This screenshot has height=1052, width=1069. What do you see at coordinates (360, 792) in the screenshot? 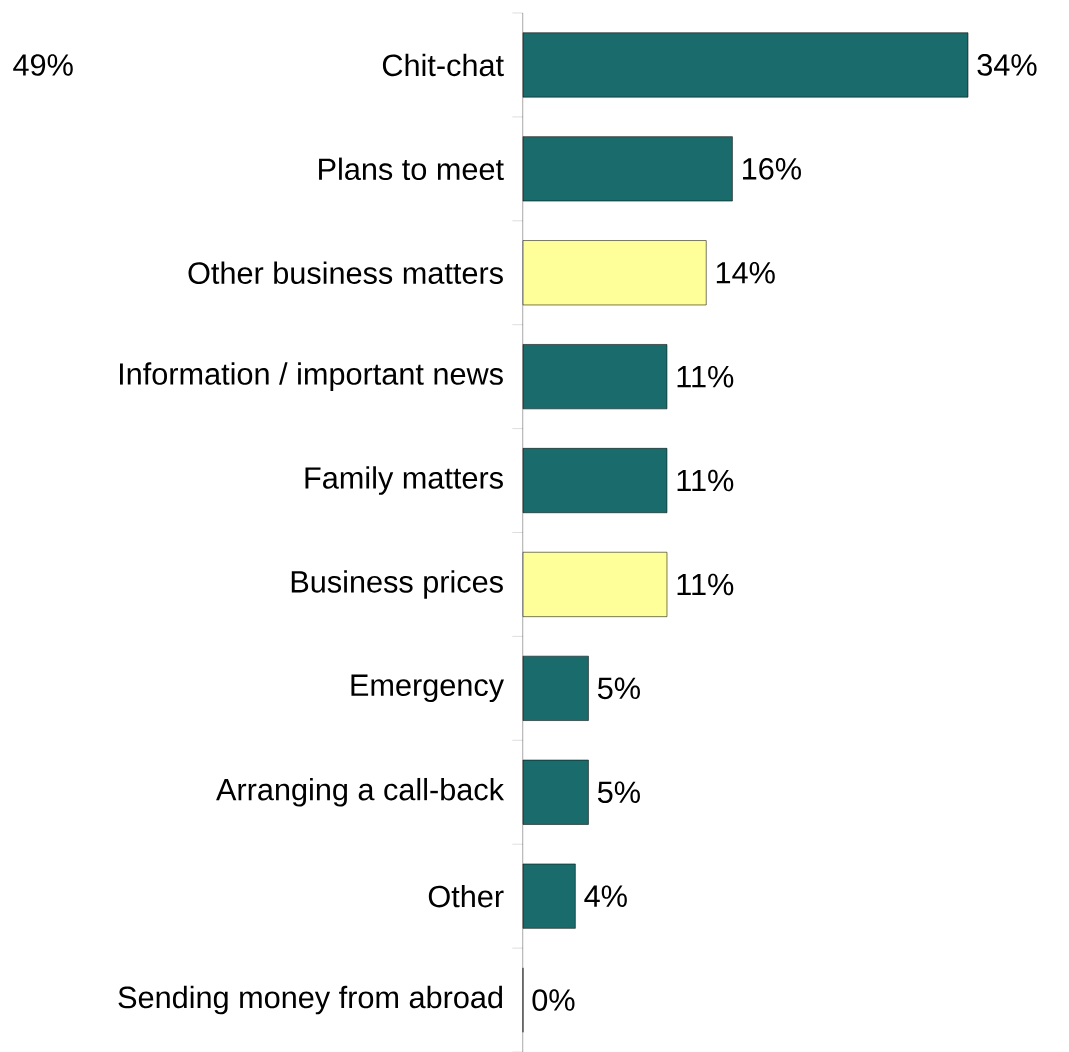
I see `y-tick-label: Arranging a call-back` at bounding box center [360, 792].